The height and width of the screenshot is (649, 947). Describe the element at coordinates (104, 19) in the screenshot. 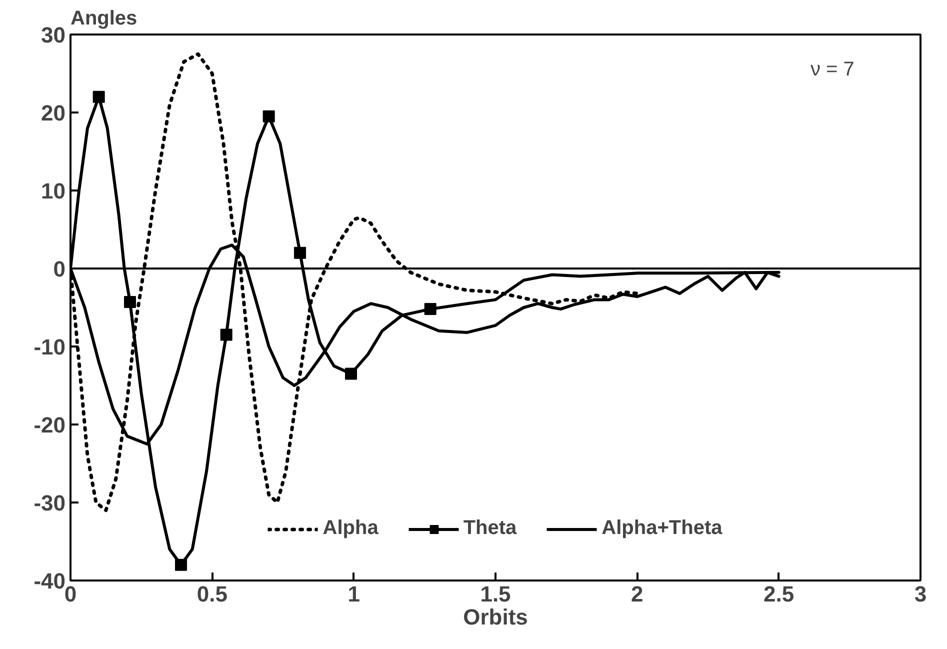

I see `y-axis-title: Angles` at that location.